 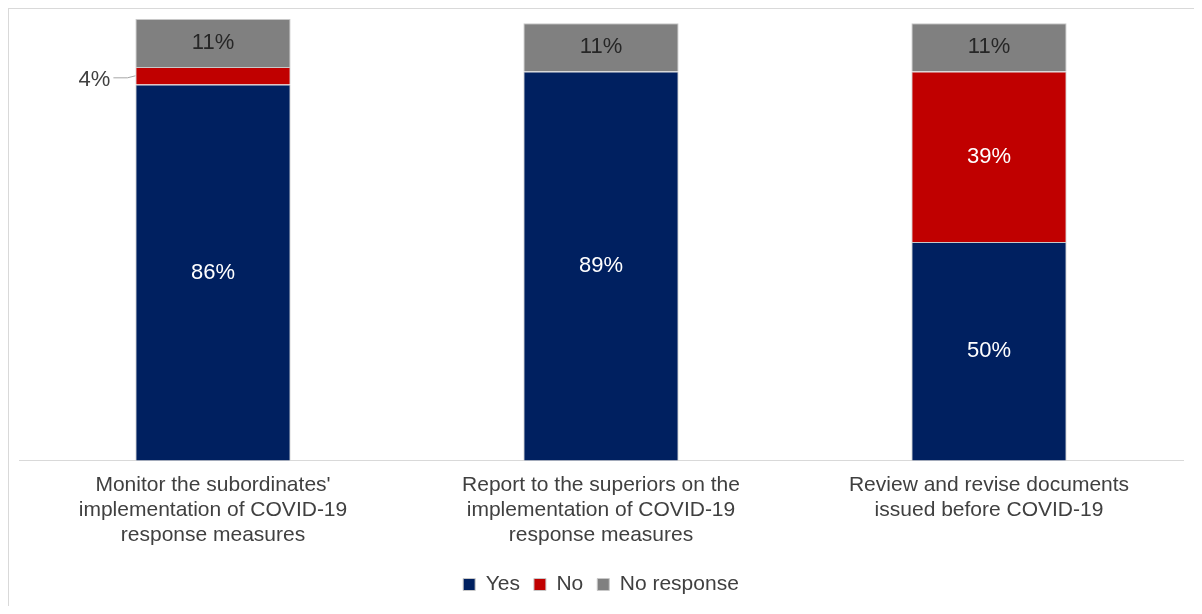 I want to click on legend-label: Yes, so click(x=502, y=583).